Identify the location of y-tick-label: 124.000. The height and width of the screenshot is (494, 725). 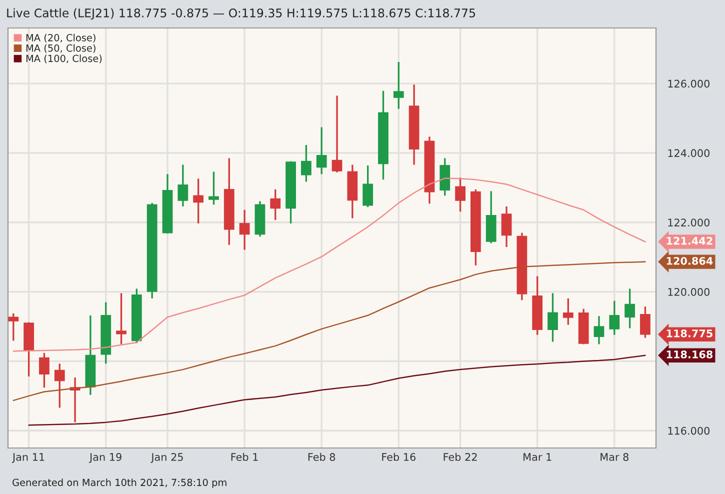
(689, 153).